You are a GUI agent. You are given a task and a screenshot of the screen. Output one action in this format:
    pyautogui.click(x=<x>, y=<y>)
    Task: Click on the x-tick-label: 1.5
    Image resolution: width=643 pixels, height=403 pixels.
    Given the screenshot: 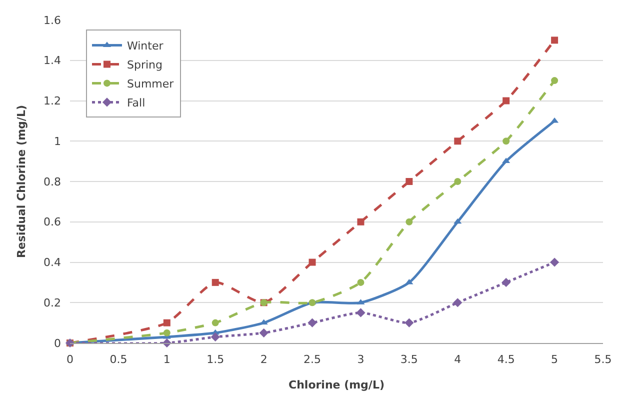 What is the action you would take?
    pyautogui.click(x=215, y=359)
    